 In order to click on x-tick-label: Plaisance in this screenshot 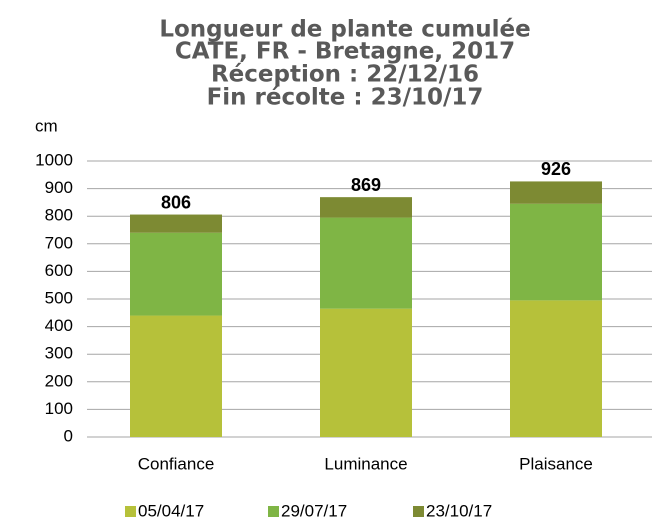, I will do `click(556, 463)`.